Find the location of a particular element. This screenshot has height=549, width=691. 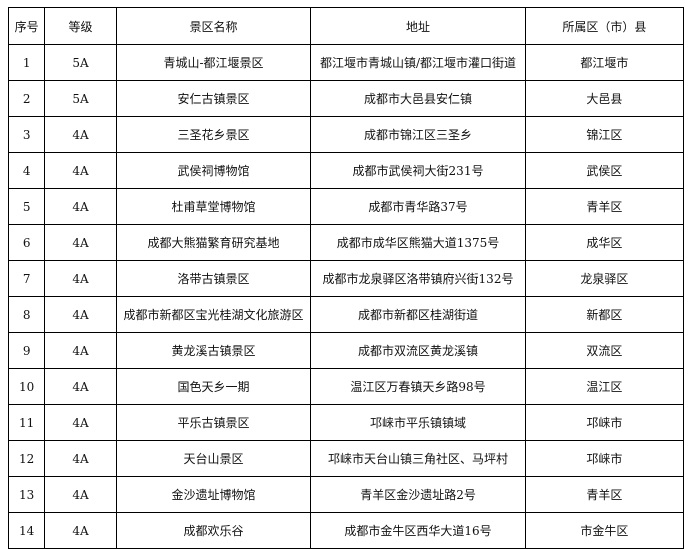

table-row: 1 5A 青城山-都江堰景区 都江堰市青城山镇/都江堰市灌口街道 都江堰市 is located at coordinates (346, 62).